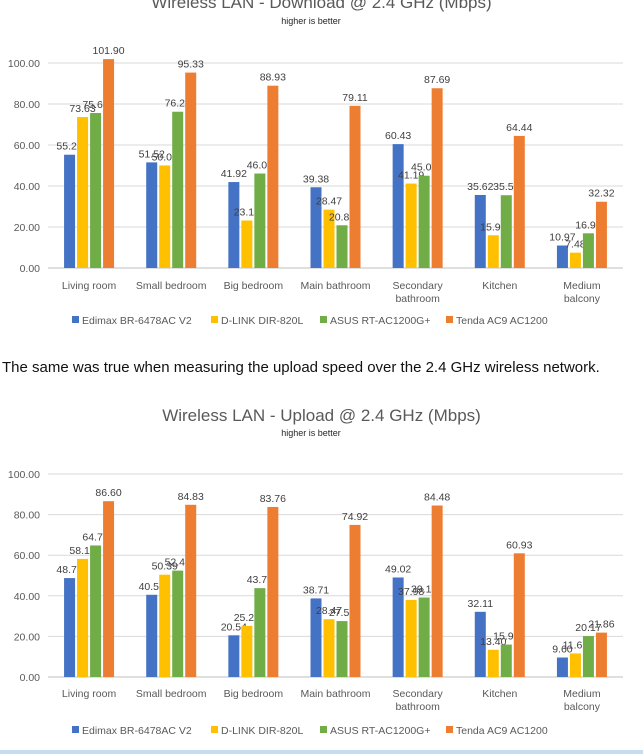 The height and width of the screenshot is (755, 643). Describe the element at coordinates (323, 729) in the screenshot. I see `upload-legend-swatch-asus` at that location.